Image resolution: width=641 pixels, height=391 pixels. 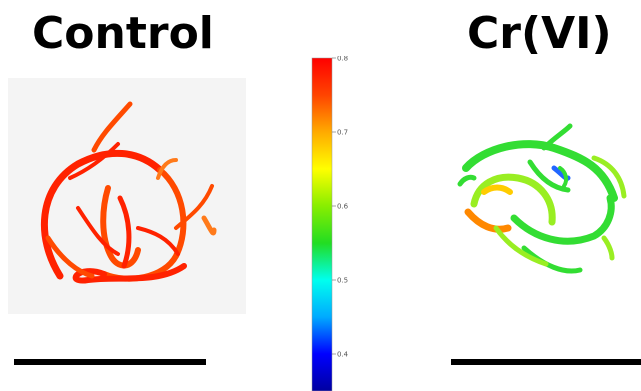 I want to click on crvi-title: Cr(VI), so click(x=539, y=33).